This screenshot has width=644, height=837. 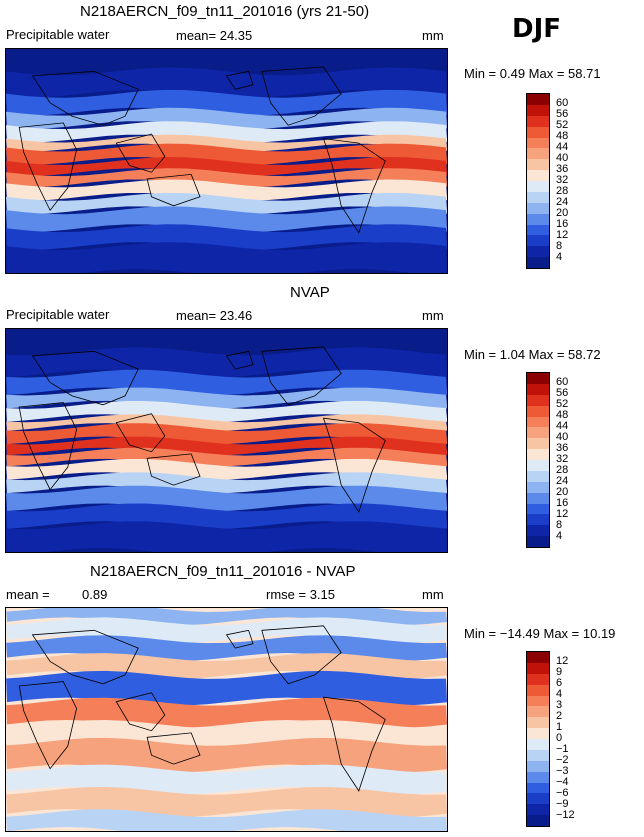 I want to click on colorbar-tick-label: 24, so click(x=562, y=202).